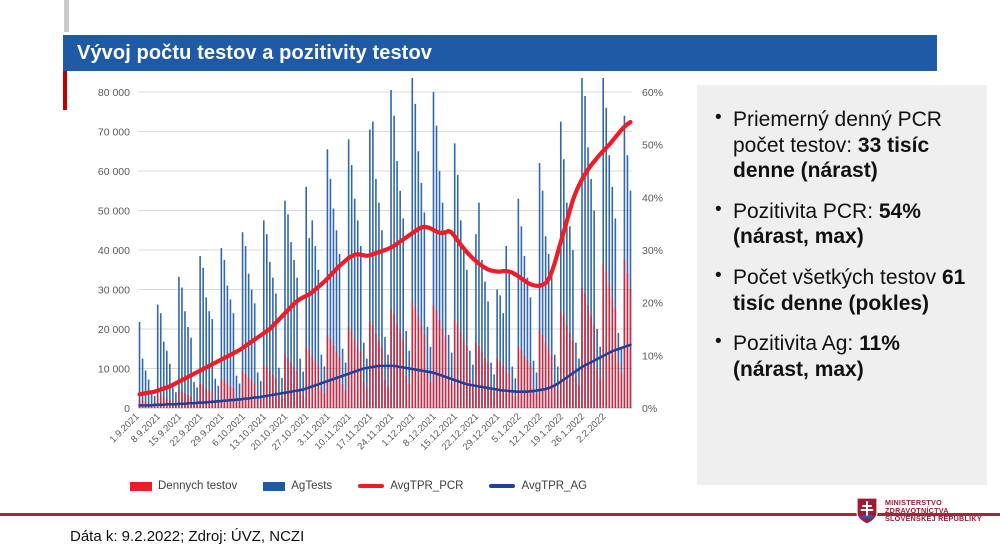  I want to click on title-red-accent, so click(65, 90).